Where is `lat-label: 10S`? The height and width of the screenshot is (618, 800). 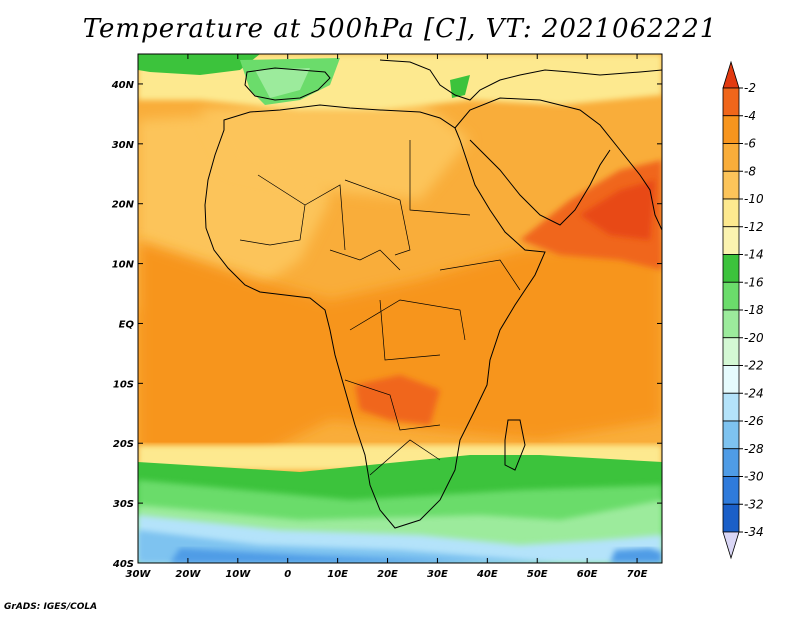
lat-label: 10S is located at coordinates (123, 384).